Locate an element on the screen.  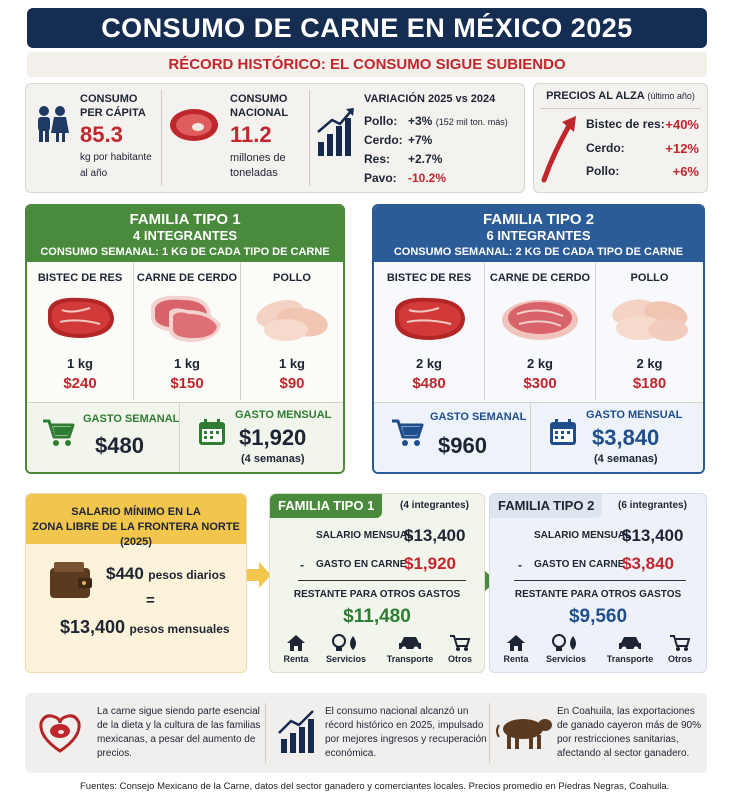
meat-item-beef: BISTEC DE RES 1 kg $240 is located at coordinates (80, 331).